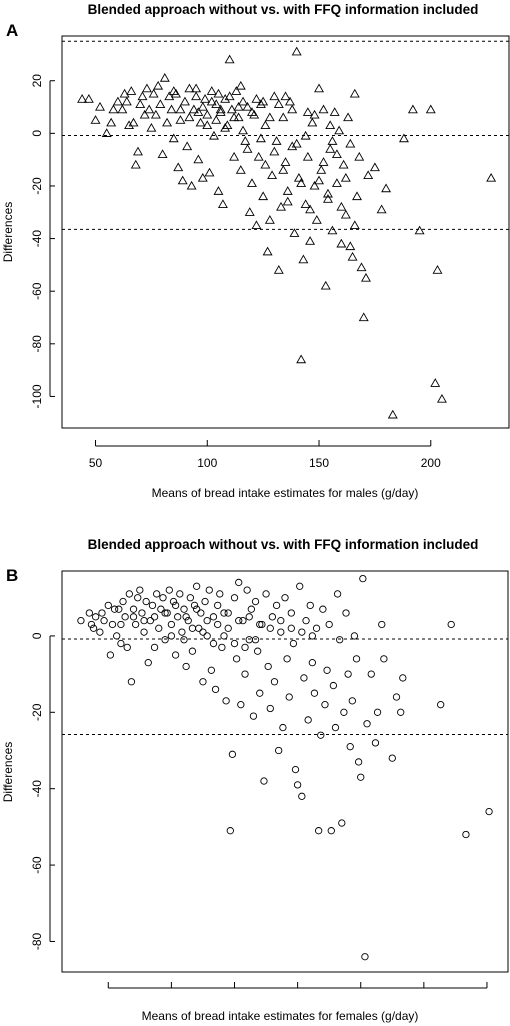 Image resolution: width=510 pixels, height=1026 pixels. Describe the element at coordinates (37, 344) in the screenshot. I see `panel-a-y-tick-label: -80` at that location.